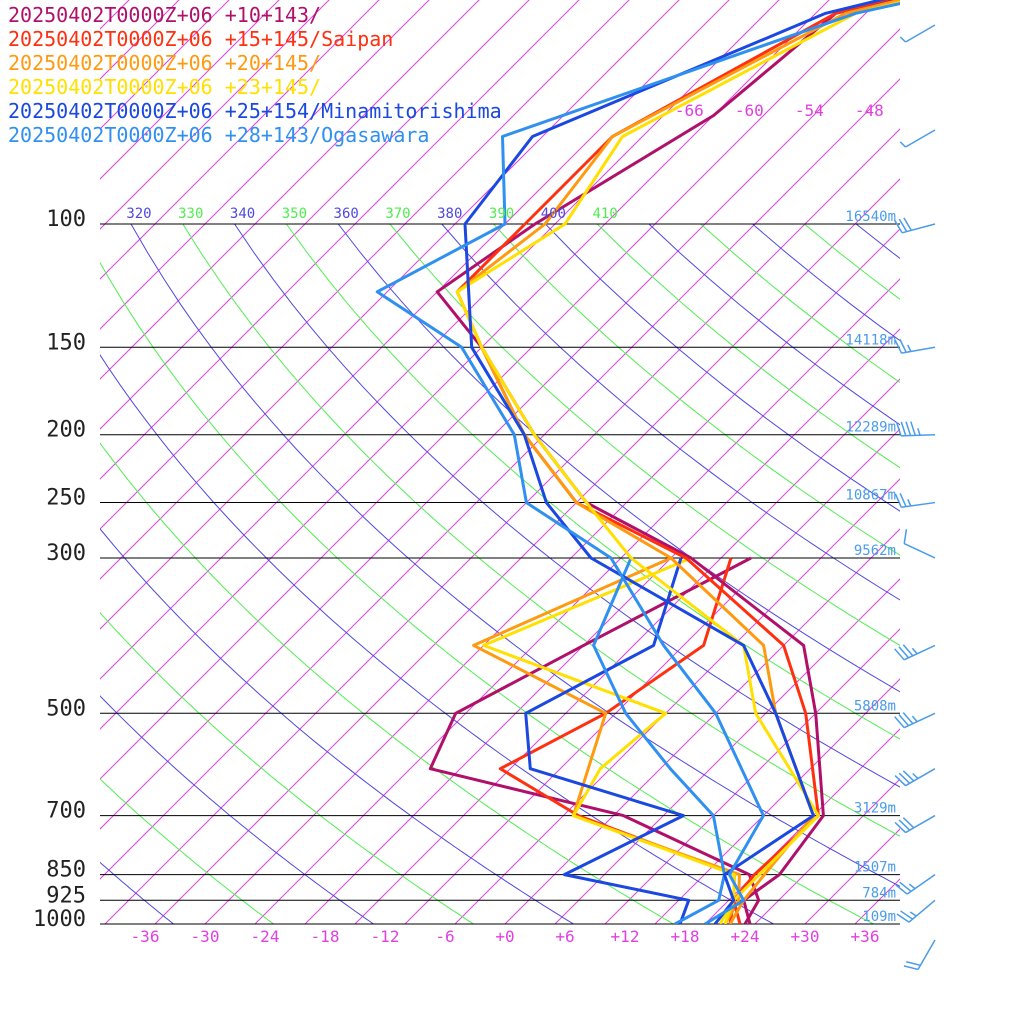 This screenshot has height=1024, width=1024. What do you see at coordinates (66, 219) in the screenshot?
I see `pressure-label: 100` at bounding box center [66, 219].